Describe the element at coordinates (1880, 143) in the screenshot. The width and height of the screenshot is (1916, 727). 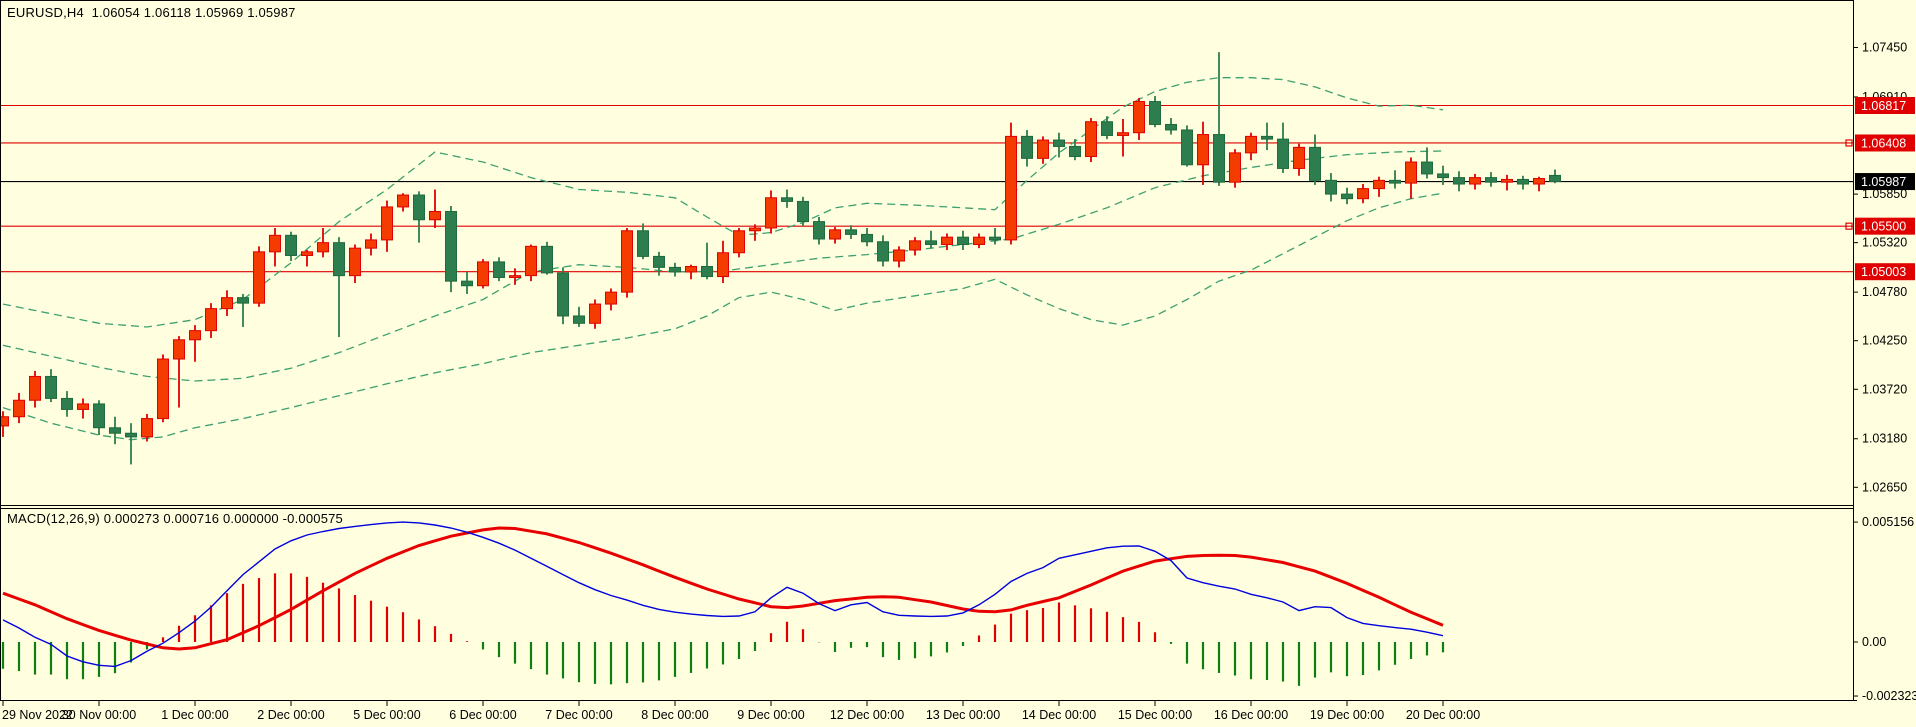
I see `level-price-tag: 1.06408` at that location.